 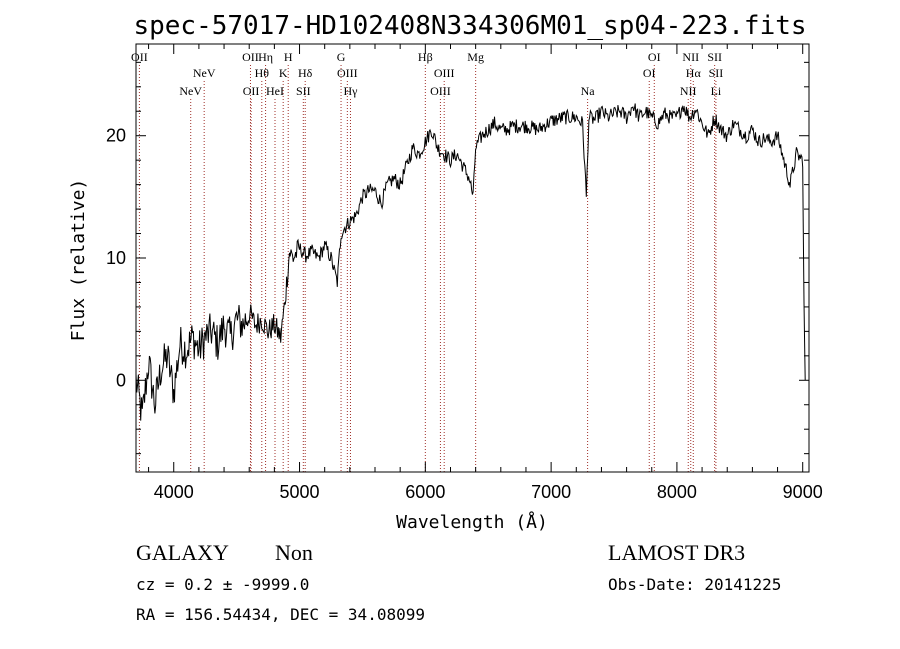 What do you see at coordinates (116, 136) in the screenshot?
I see `y-tick-label: 20` at bounding box center [116, 136].